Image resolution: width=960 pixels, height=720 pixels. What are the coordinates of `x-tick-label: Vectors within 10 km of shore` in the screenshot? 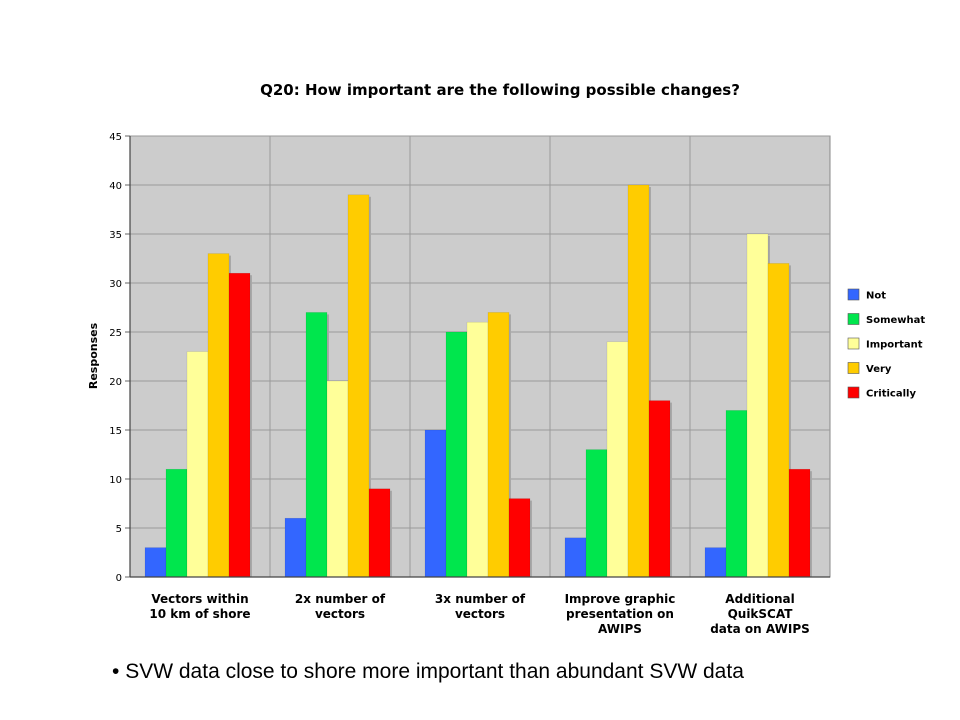 It's located at (199, 606).